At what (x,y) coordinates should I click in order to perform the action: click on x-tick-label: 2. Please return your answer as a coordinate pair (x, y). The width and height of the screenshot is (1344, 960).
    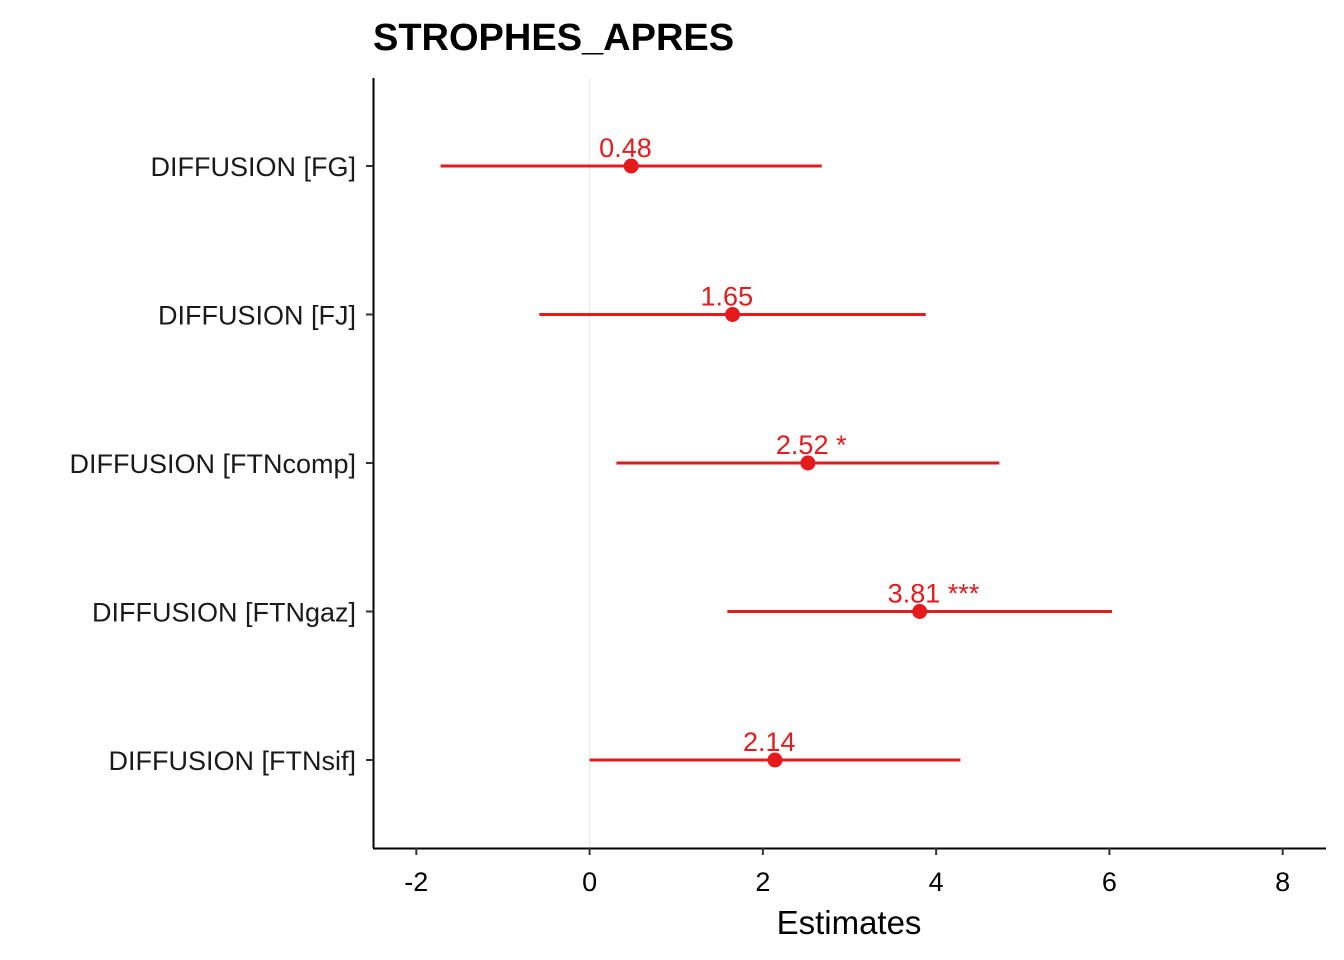
    Looking at the image, I should click on (762, 882).